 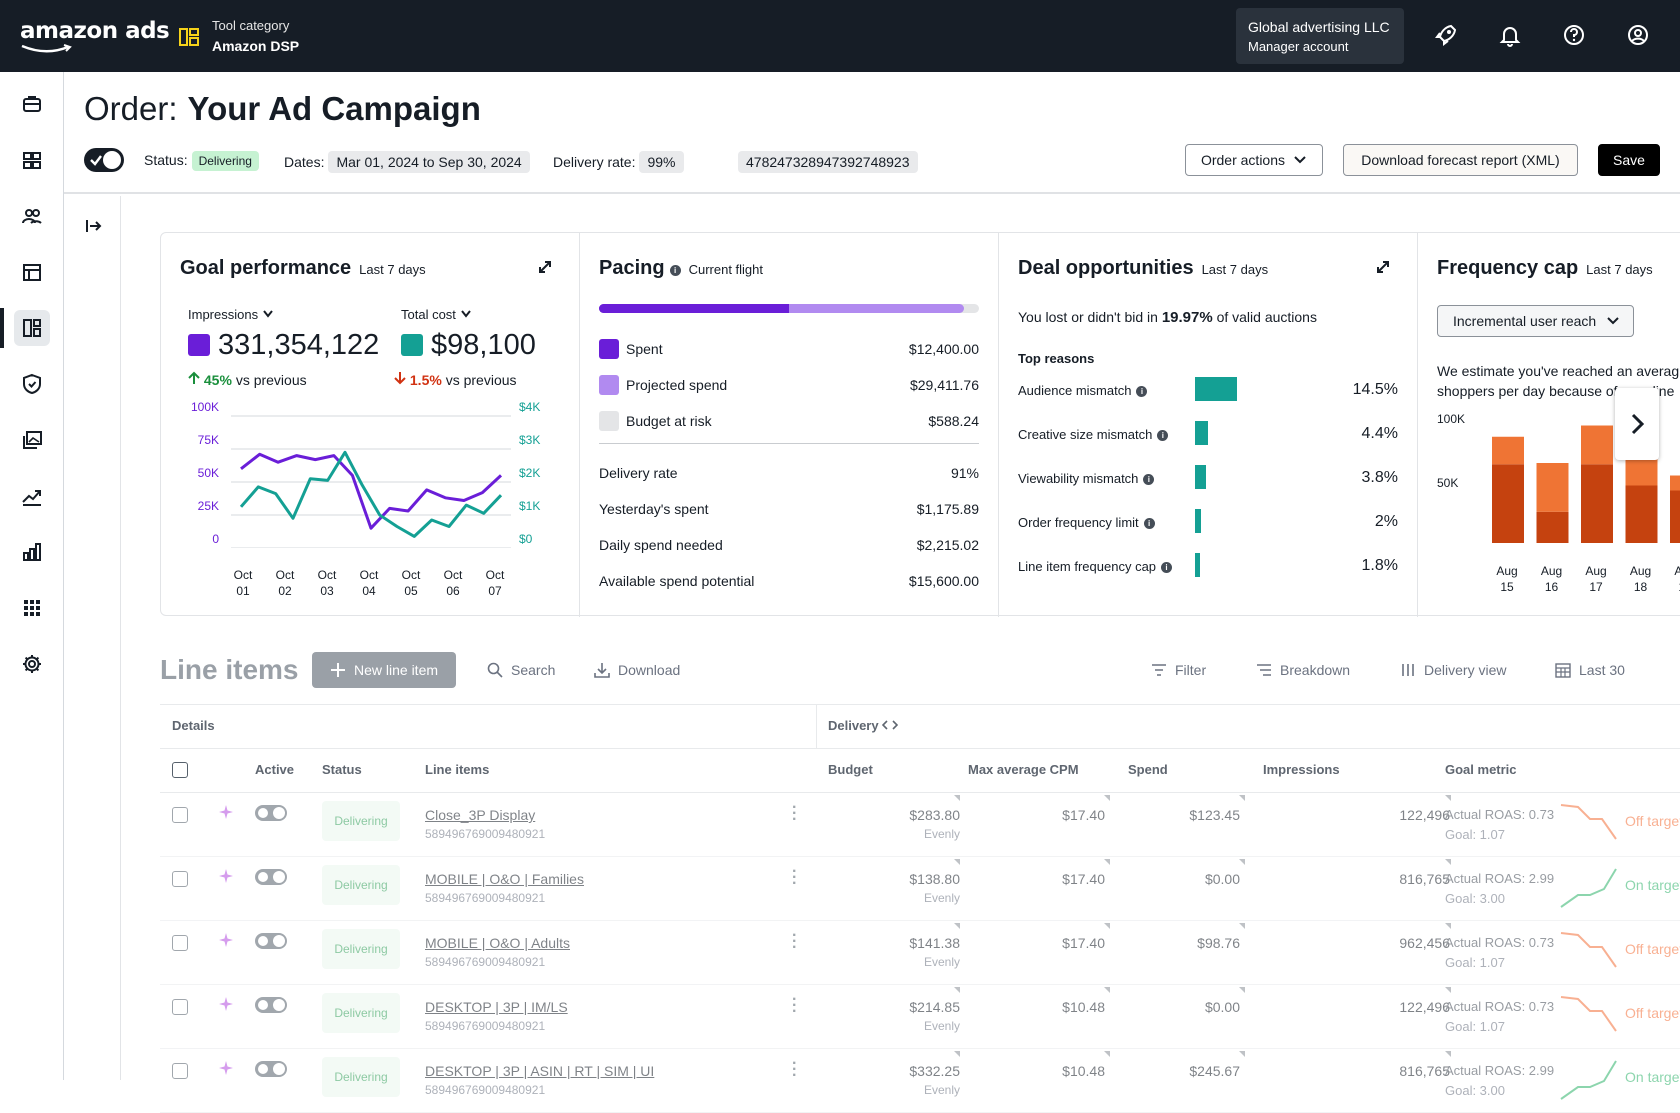 What do you see at coordinates (1460, 160) in the screenshot?
I see `download-forecast-button: Download forecast report (XML)` at bounding box center [1460, 160].